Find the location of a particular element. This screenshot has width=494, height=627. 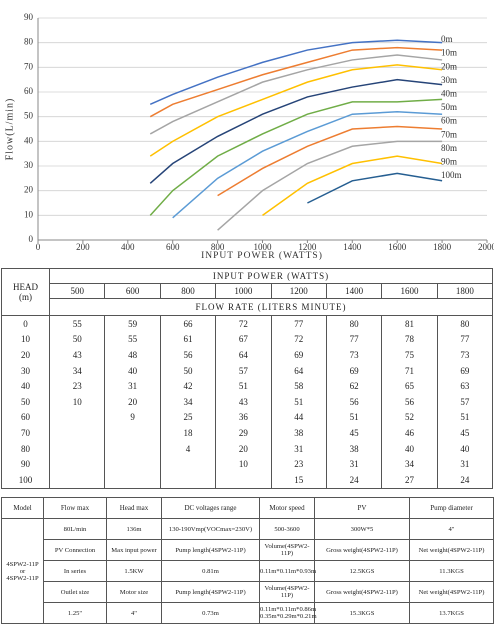

spec-cell: PV Connection is located at coordinates (75, 550).